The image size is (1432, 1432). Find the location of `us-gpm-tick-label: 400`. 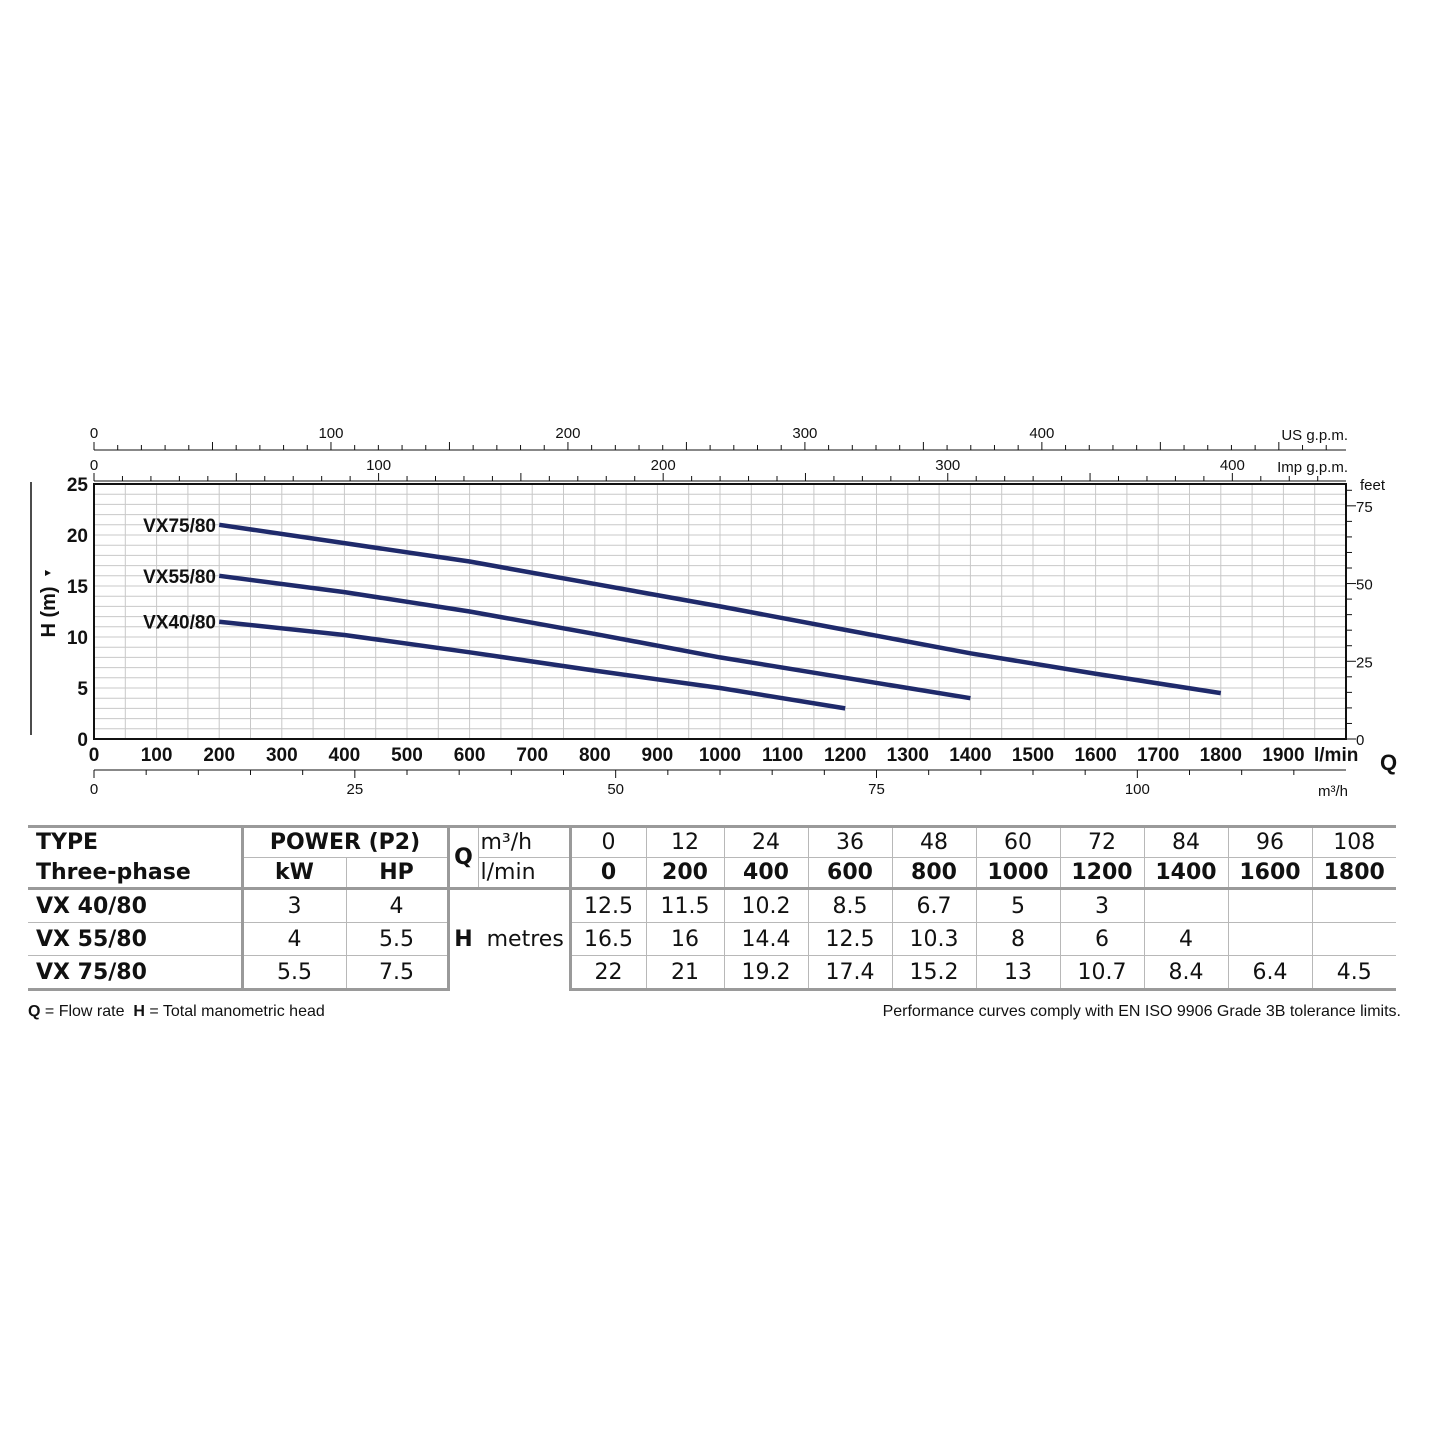

us-gpm-tick-label: 400 is located at coordinates (1041, 433).